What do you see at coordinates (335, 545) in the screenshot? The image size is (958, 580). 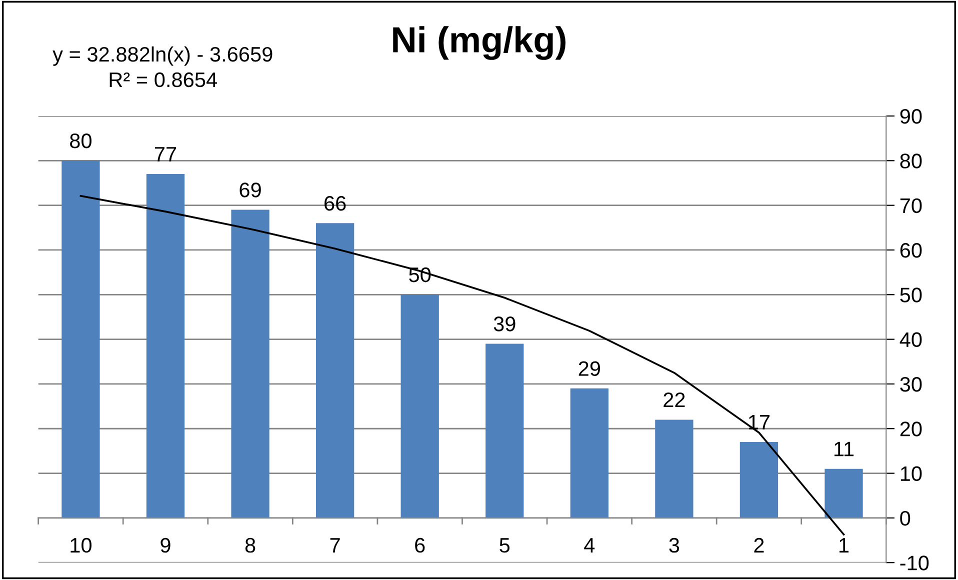 I see `x-tick-label: 7` at bounding box center [335, 545].